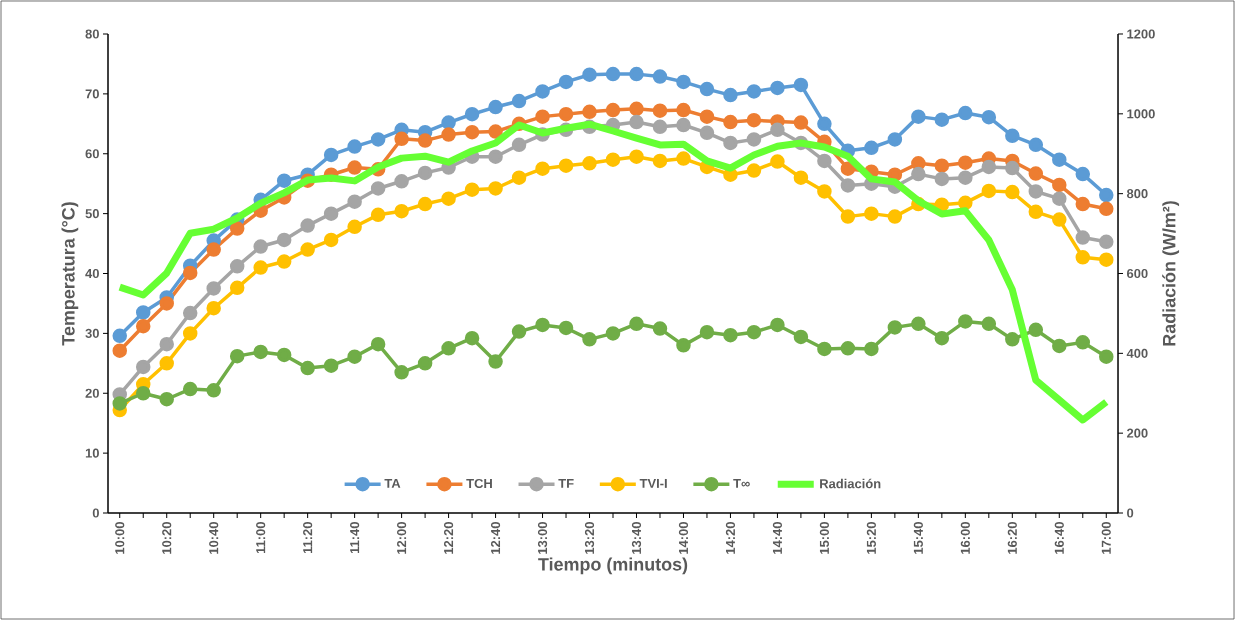 Image resolution: width=1235 pixels, height=620 pixels. Describe the element at coordinates (308, 538) in the screenshot. I see `x-tick-label: 11:20` at that location.